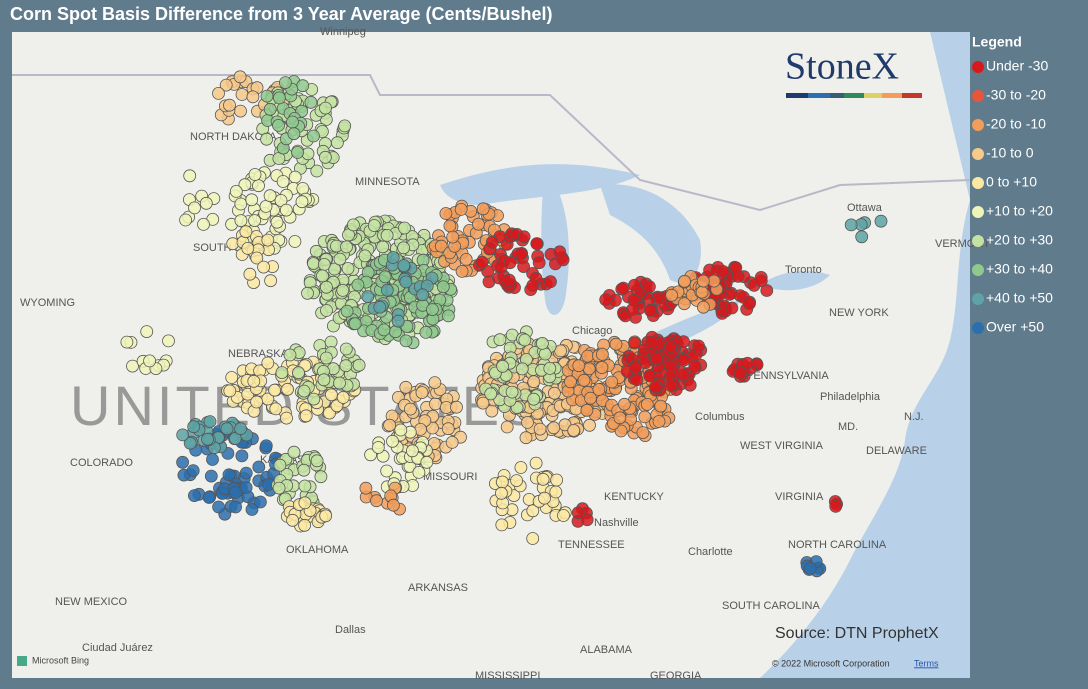  What do you see at coordinates (101, 463) in the screenshot?
I see `place-label: COLORADO` at bounding box center [101, 463].